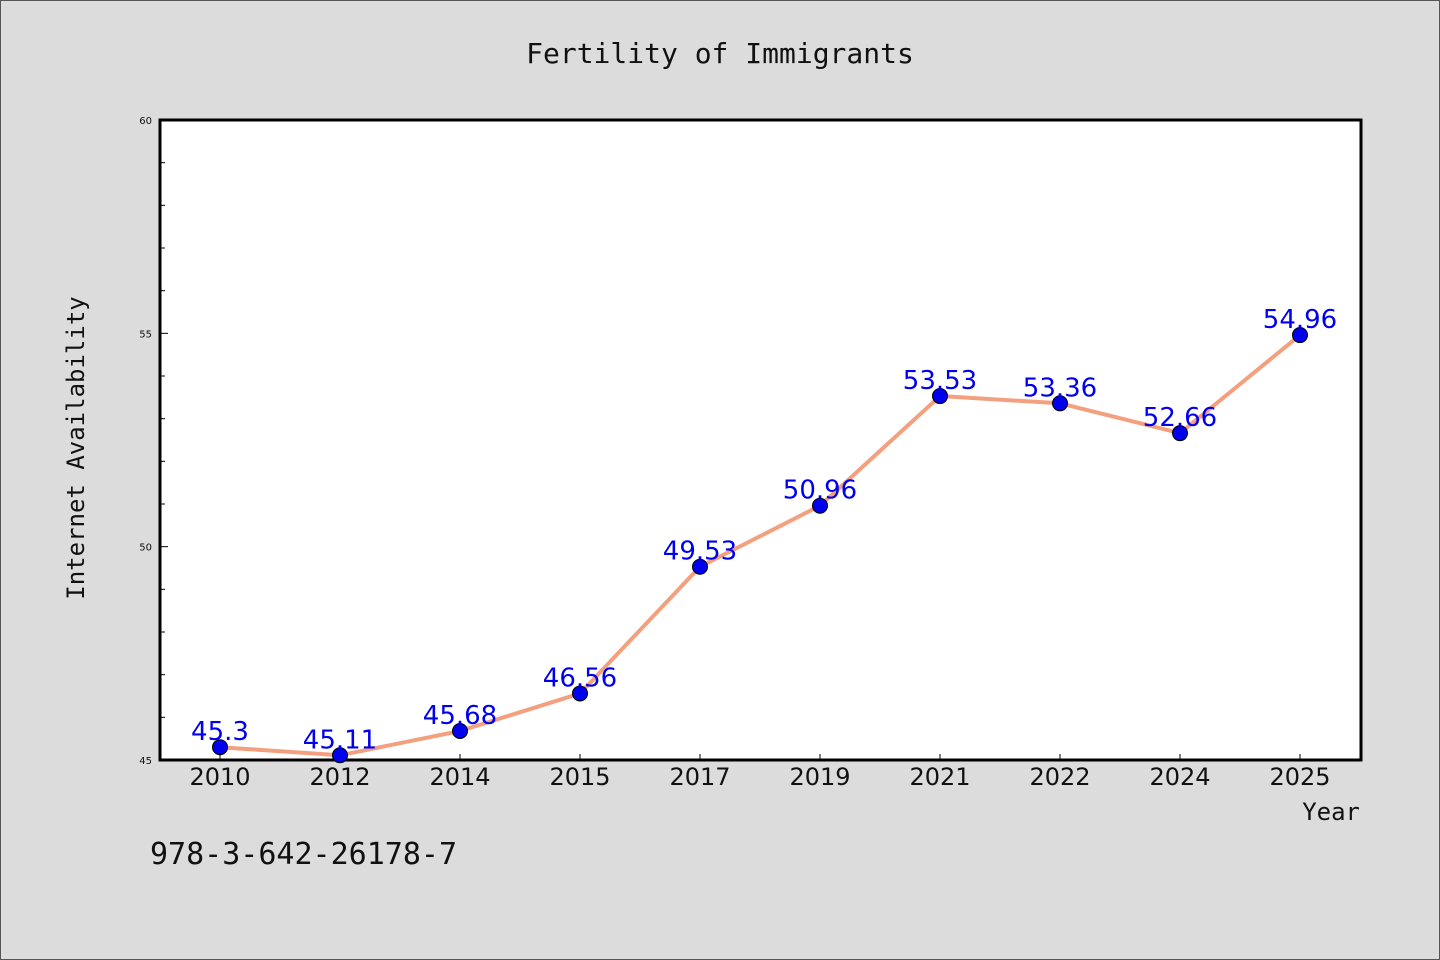 The height and width of the screenshot is (960, 1440). Describe the element at coordinates (819, 777) in the screenshot. I see `x-tick-label: 2019` at that location.